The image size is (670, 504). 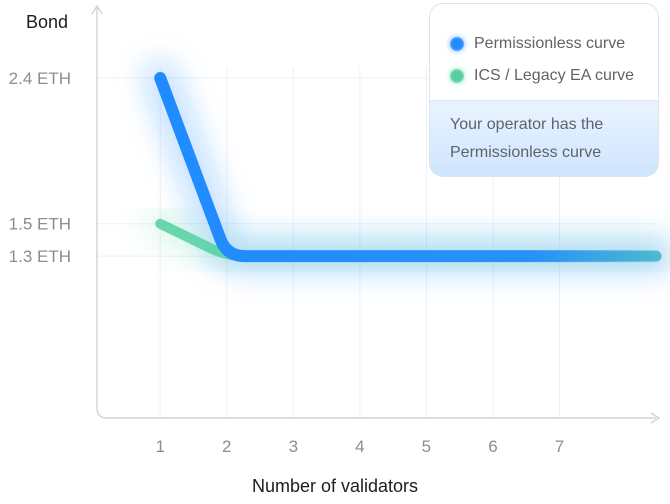 I want to click on x-tick-label-6: 6, so click(x=492, y=446).